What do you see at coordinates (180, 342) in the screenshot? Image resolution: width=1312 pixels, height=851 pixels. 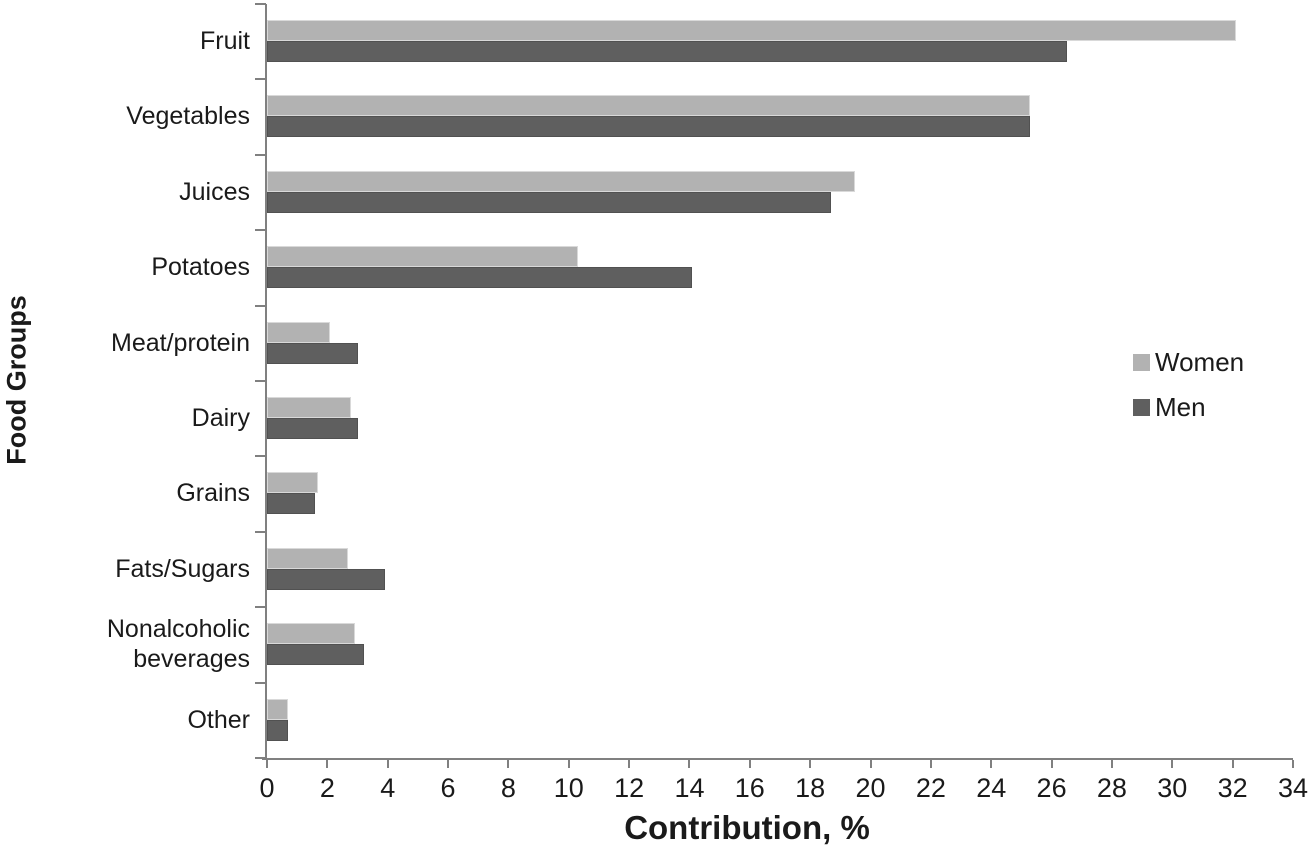 I see `category-label-meat-protein: Meat/protein` at bounding box center [180, 342].